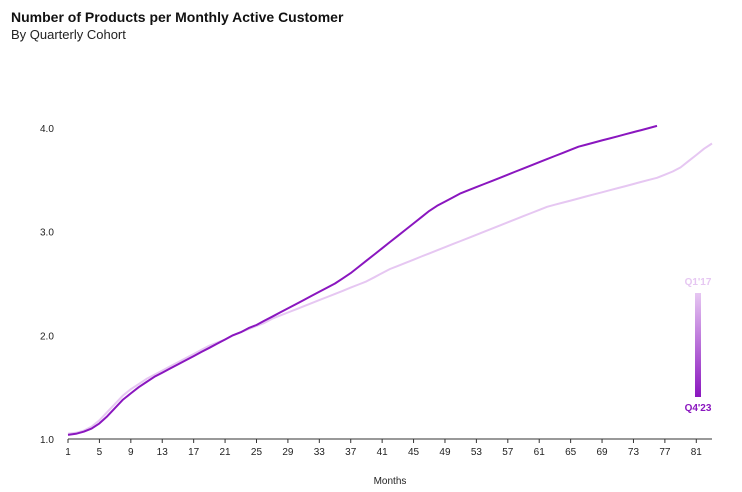 This screenshot has width=742, height=492. Describe the element at coordinates (288, 452) in the screenshot. I see `x-tick-label: 29` at that location.